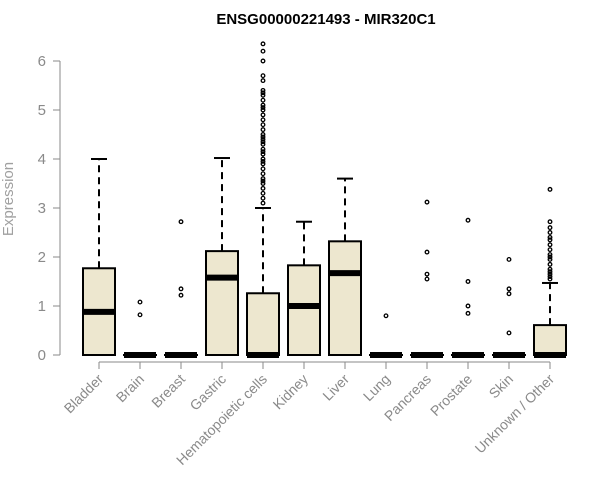 The width and height of the screenshot is (600, 500). Describe the element at coordinates (42, 110) in the screenshot. I see `y-tick-label: 5` at that location.